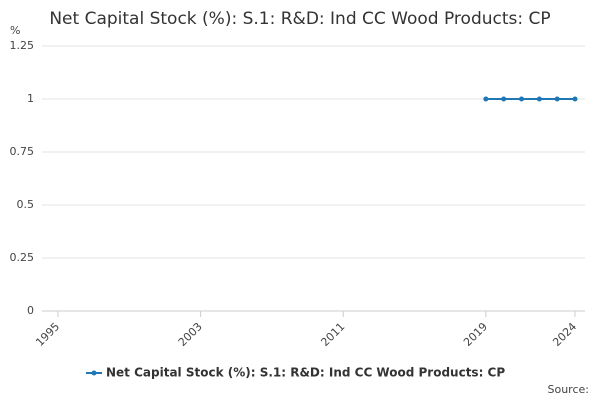  I want to click on y-unit: %, so click(15, 30).